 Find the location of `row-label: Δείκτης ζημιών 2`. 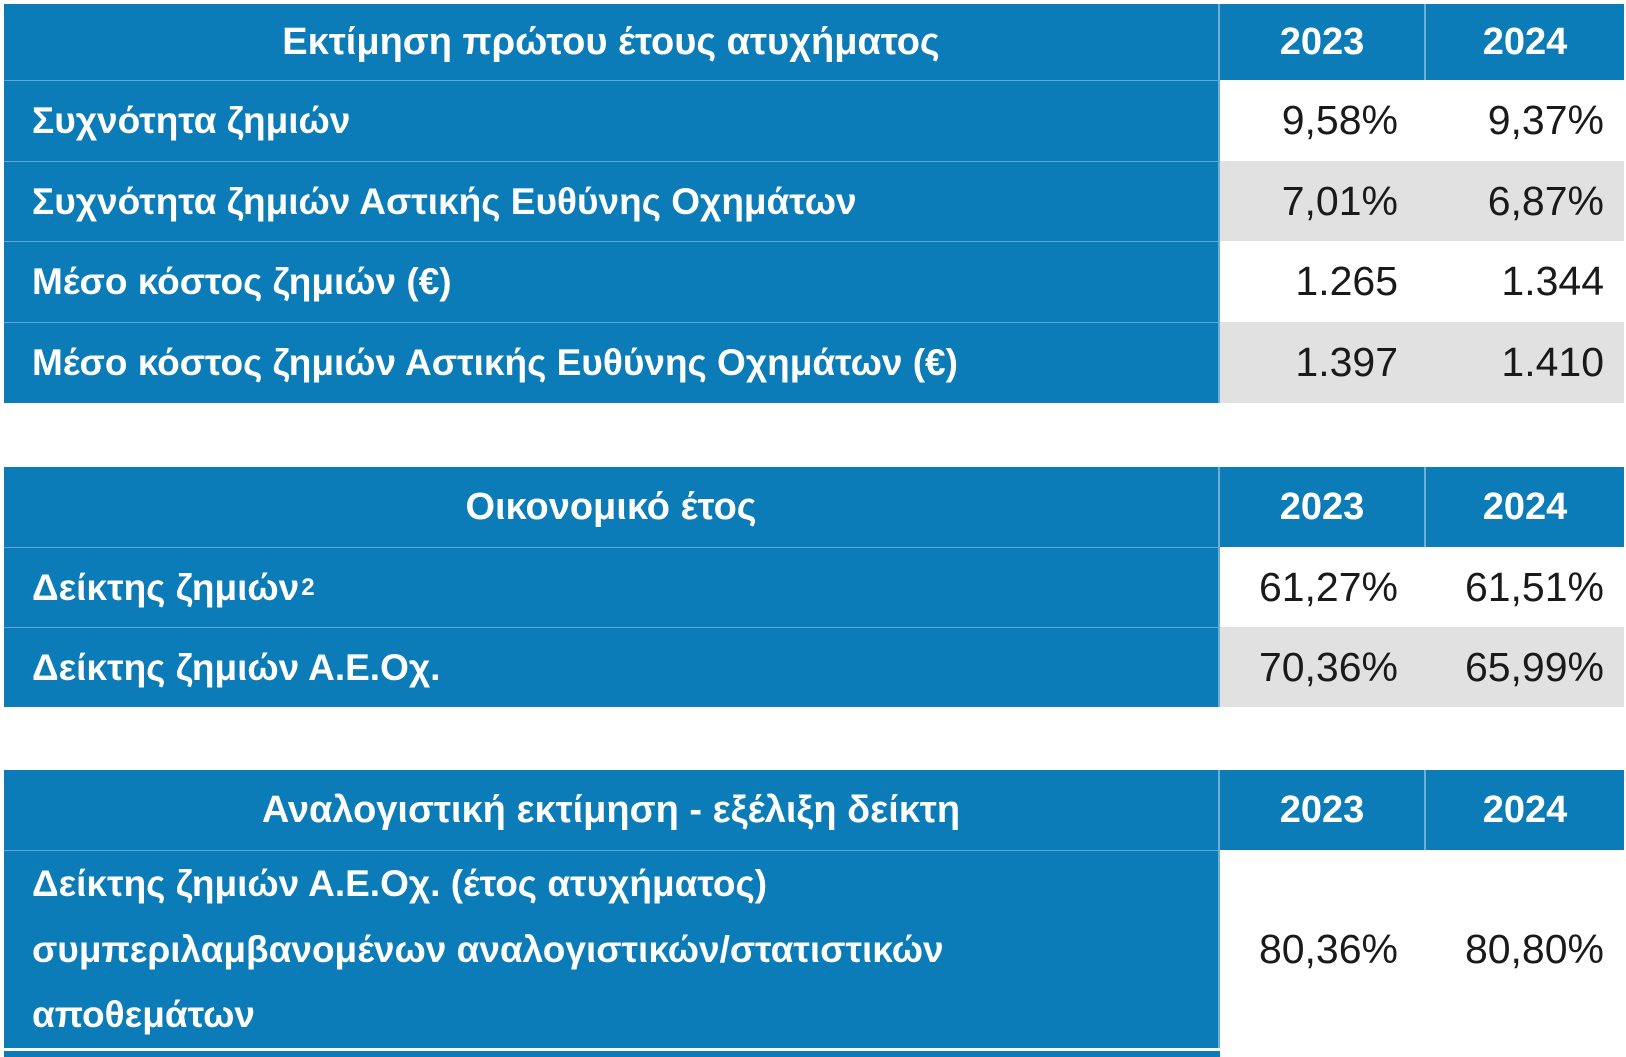

row-label: Δείκτης ζημιών 2 is located at coordinates (612, 587).